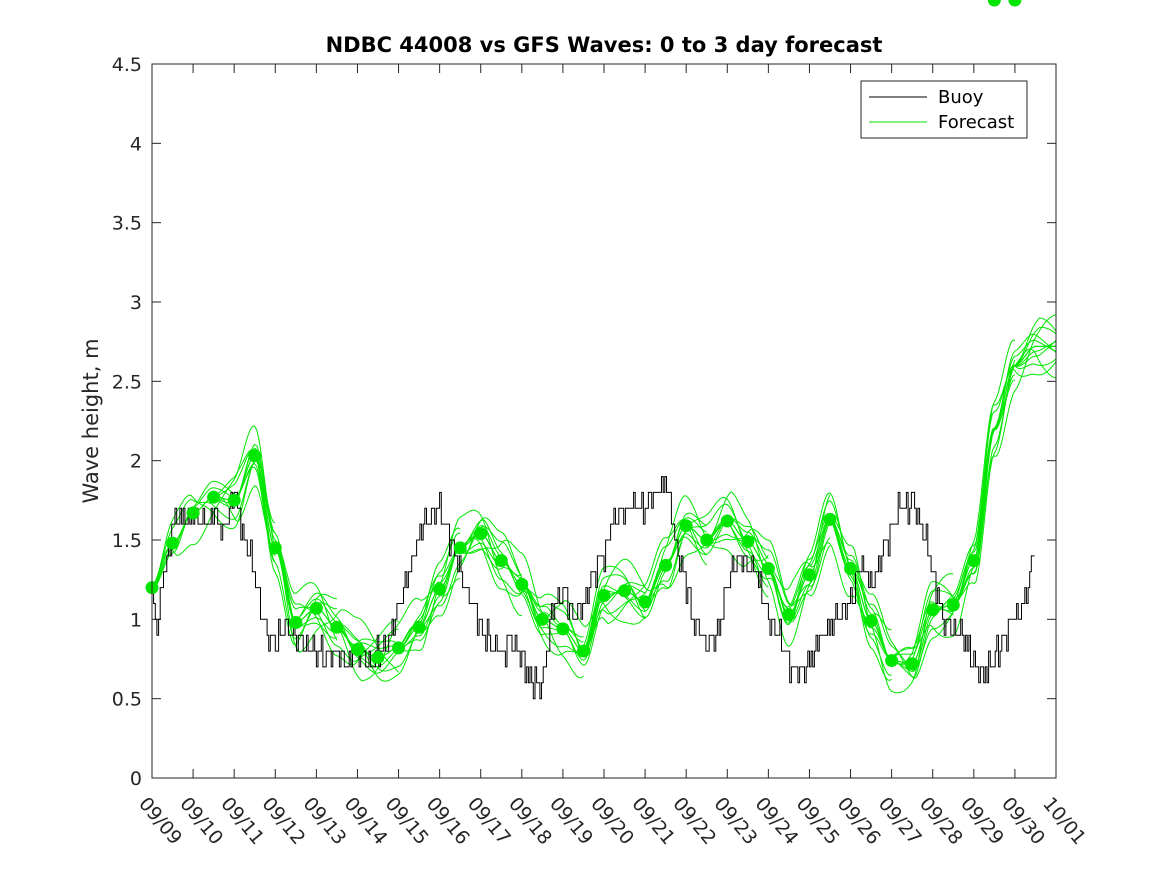 The height and width of the screenshot is (875, 1167). What do you see at coordinates (136, 303) in the screenshot?
I see `y-tick-label: 3` at bounding box center [136, 303].